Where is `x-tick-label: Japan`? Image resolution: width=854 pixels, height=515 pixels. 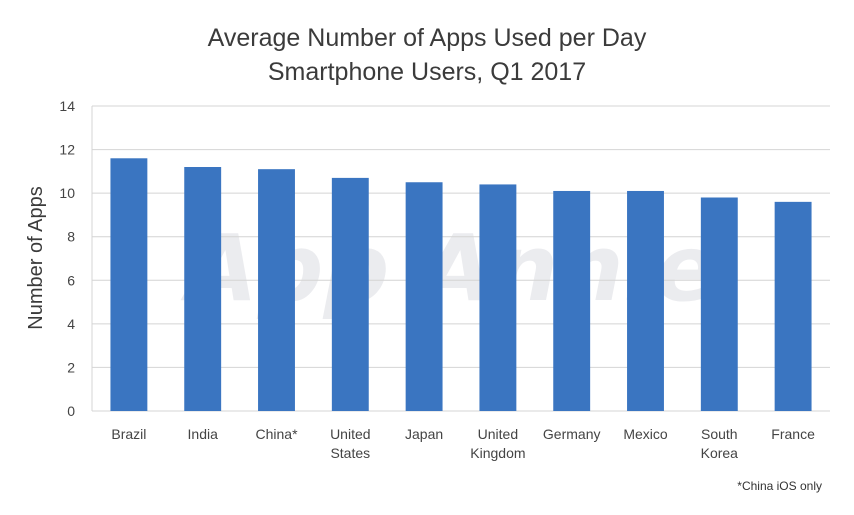 x-tick-label: Japan is located at coordinates (424, 434).